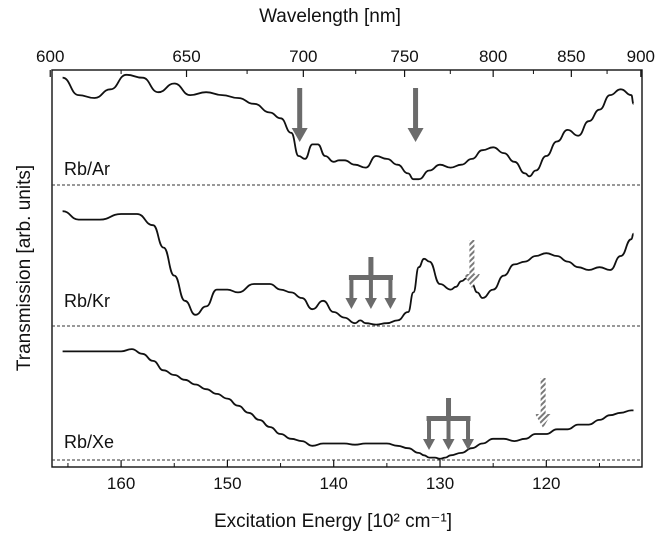 The image size is (658, 536). Describe the element at coordinates (303, 56) in the screenshot. I see `top-tick-label: 700` at that location.